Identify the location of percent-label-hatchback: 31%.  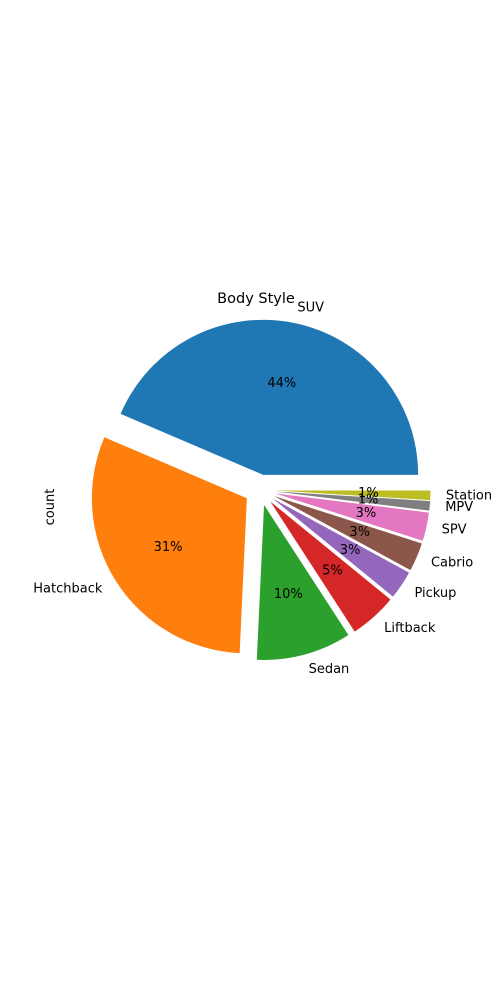
(168, 547).